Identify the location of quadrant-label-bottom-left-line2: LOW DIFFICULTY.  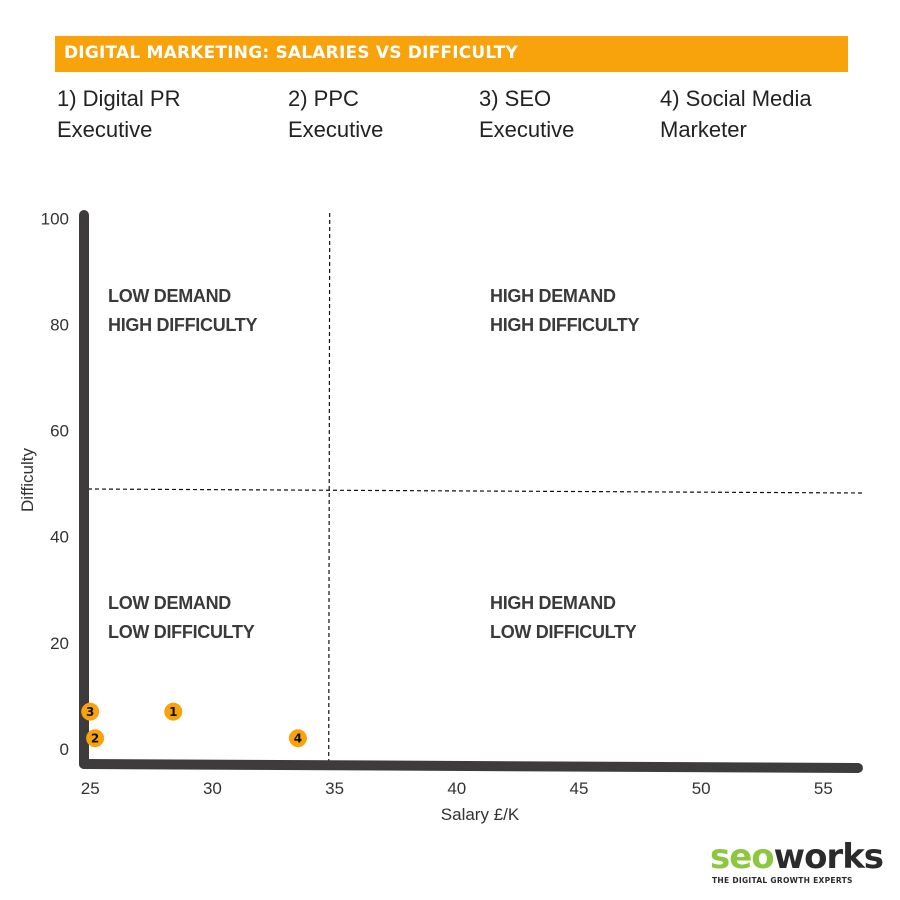
(181, 632).